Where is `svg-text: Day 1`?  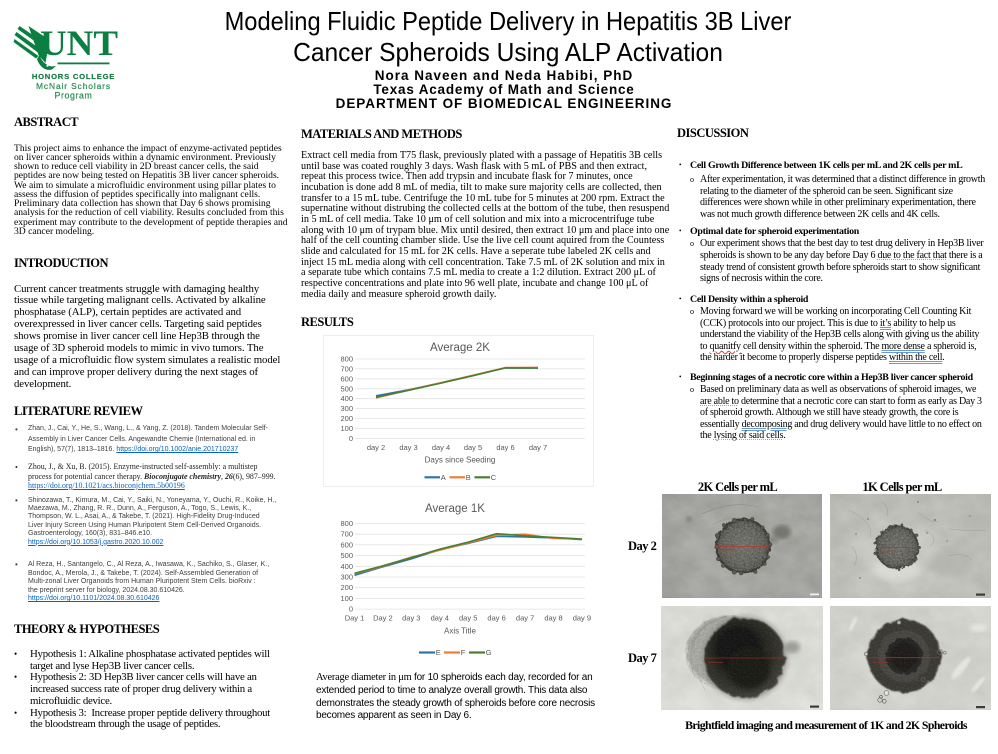
svg-text: Day 1 is located at coordinates (355, 618).